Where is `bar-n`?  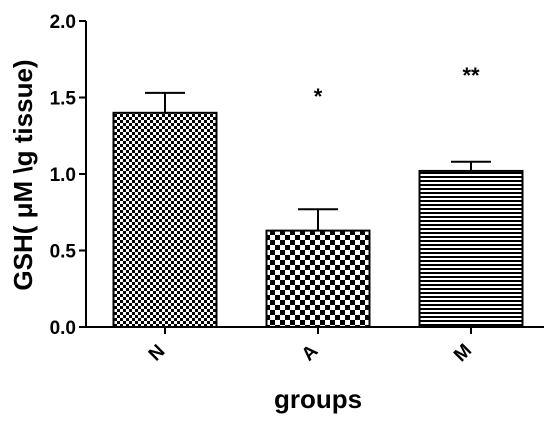
bar-n is located at coordinates (165, 219).